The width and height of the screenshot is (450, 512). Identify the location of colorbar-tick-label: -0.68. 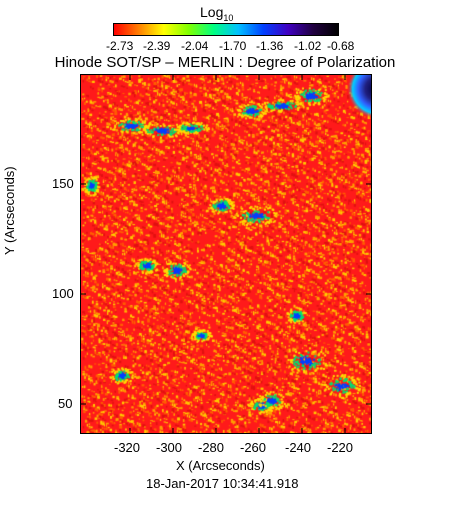
(341, 46).